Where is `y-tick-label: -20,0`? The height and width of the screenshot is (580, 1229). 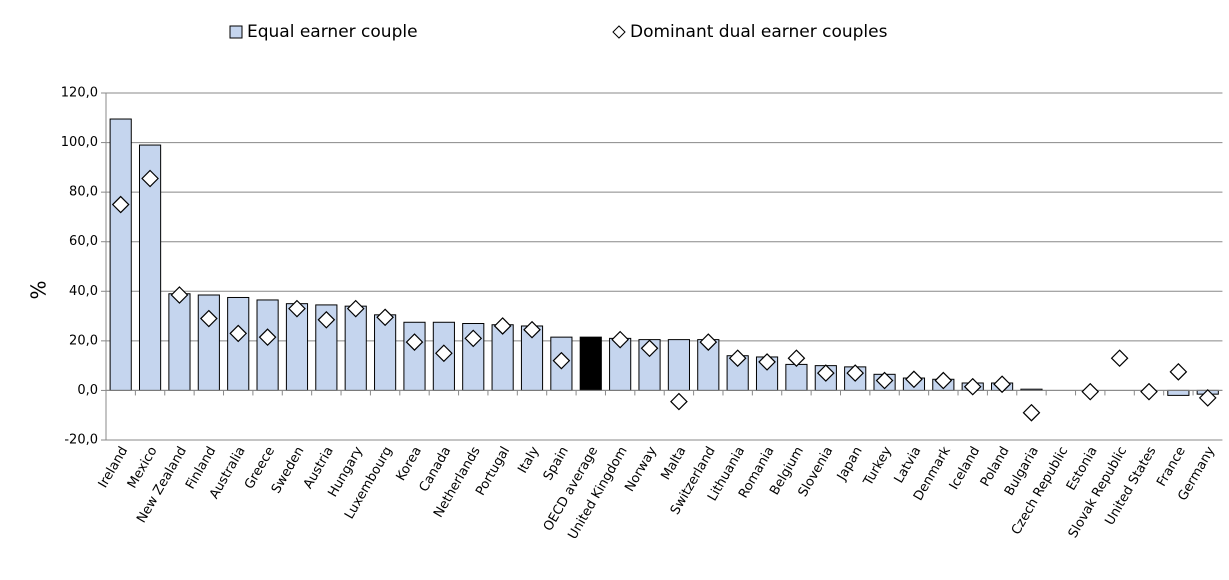
y-tick-label: -20,0 is located at coordinates (81, 440).